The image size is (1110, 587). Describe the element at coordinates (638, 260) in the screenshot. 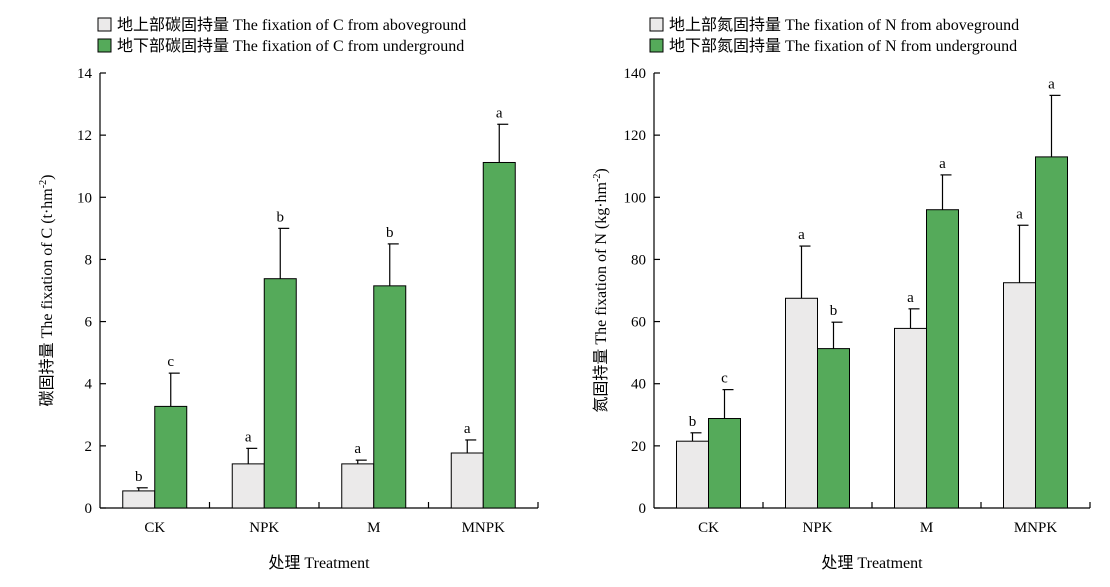

I see `y-tick-label: 80` at that location.